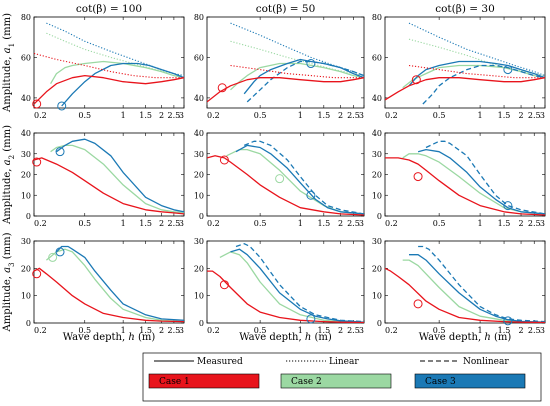 This screenshot has height=406, width=550. I want to click on legend-swatch-case1, so click(204, 381).